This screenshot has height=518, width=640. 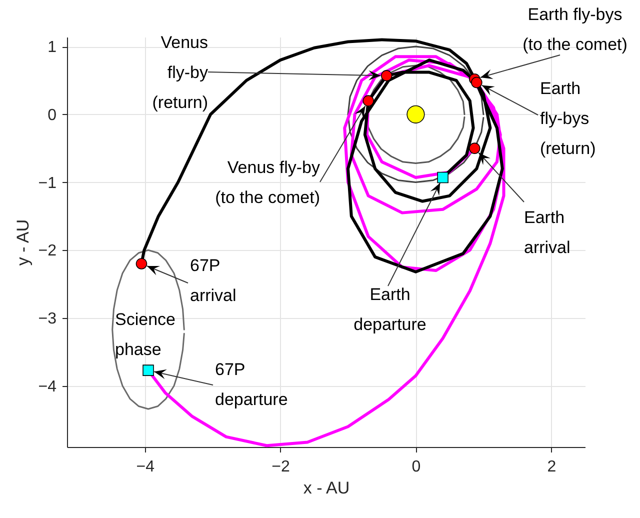 I want to click on annotation: Earth fly-bys (return), so click(x=568, y=118).